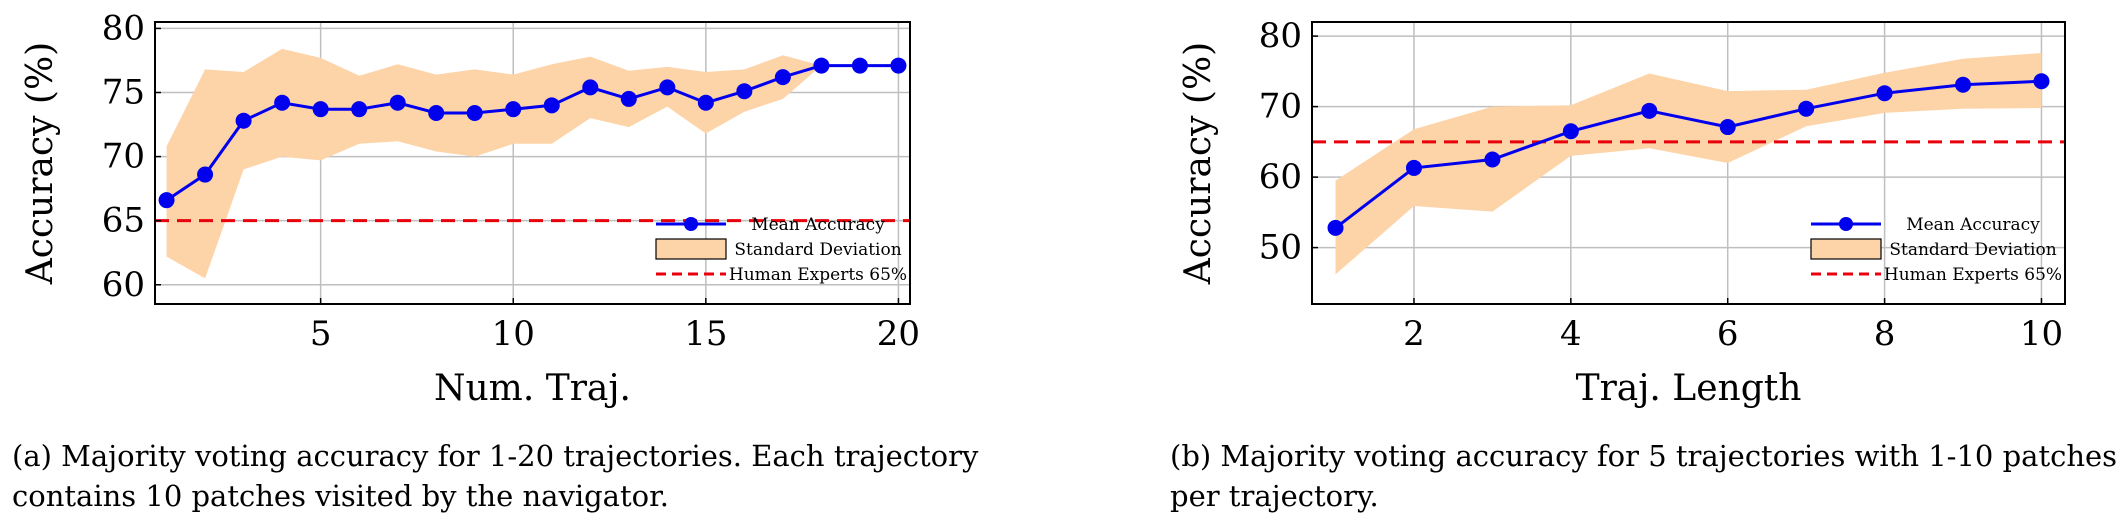  What do you see at coordinates (1885, 334) in the screenshot?
I see `x-tick-label: 8` at bounding box center [1885, 334].